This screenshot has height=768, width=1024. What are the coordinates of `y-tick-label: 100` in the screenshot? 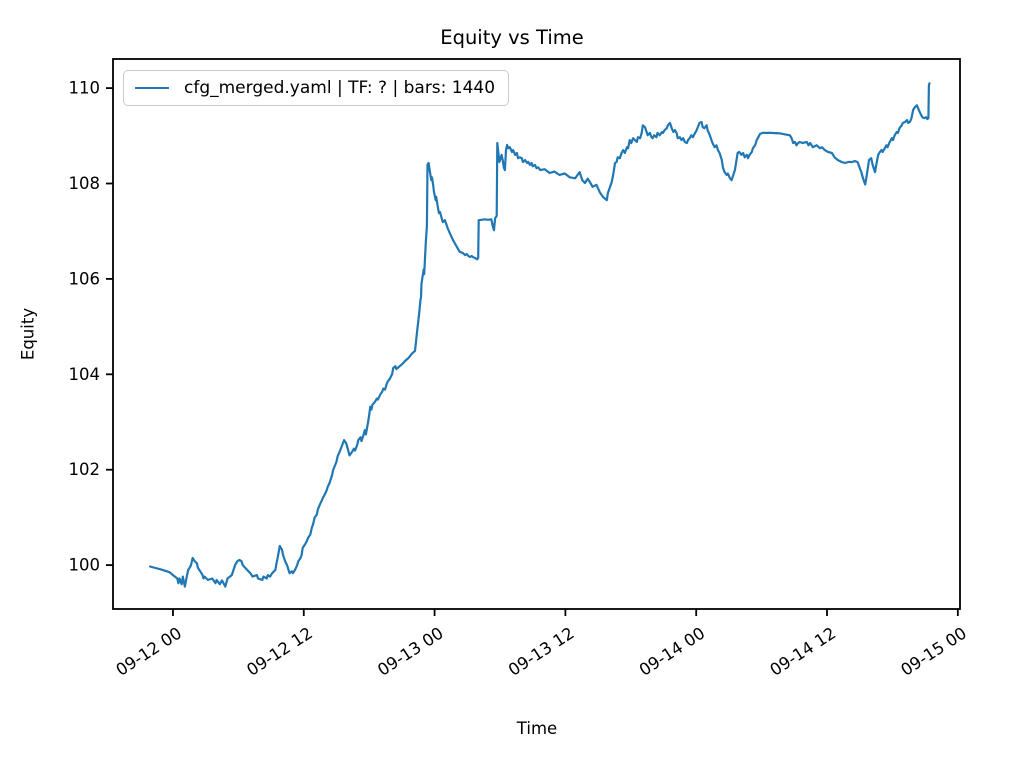 It's located at (85, 565).